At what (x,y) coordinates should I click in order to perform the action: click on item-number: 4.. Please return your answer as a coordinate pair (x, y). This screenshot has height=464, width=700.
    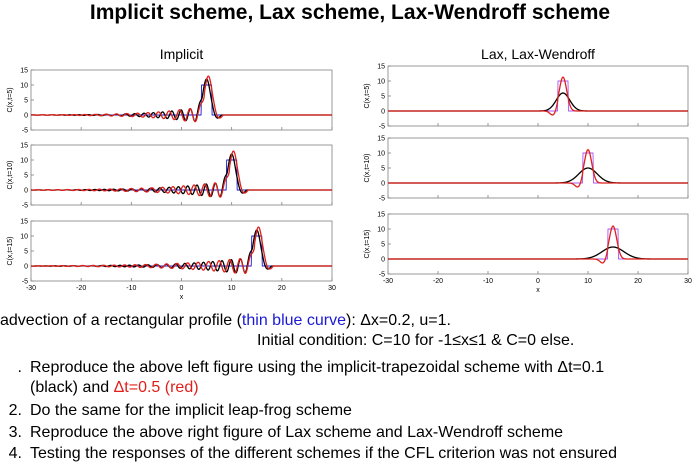
    Looking at the image, I should click on (15, 453).